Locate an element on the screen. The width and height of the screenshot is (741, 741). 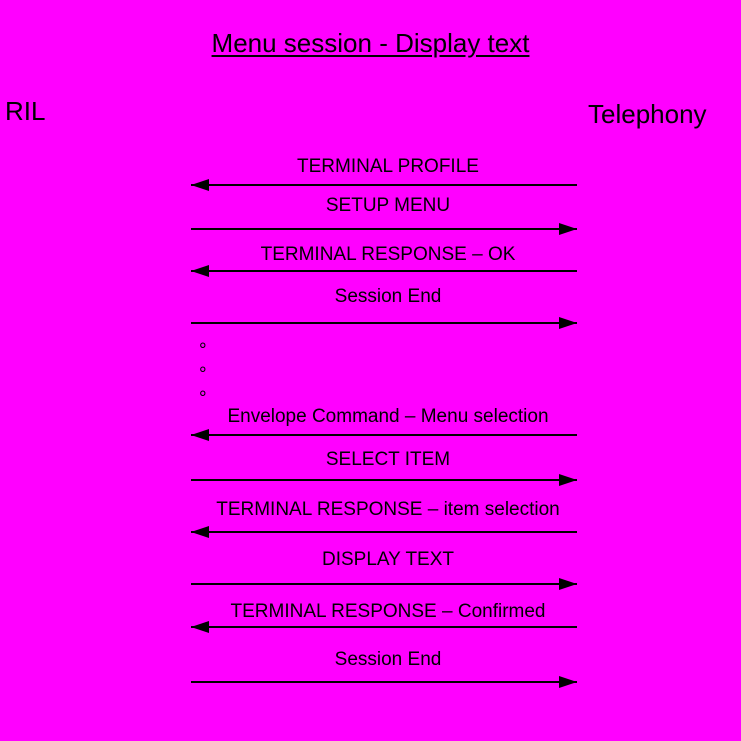
actor-right-label: Telephony is located at coordinates (647, 114).